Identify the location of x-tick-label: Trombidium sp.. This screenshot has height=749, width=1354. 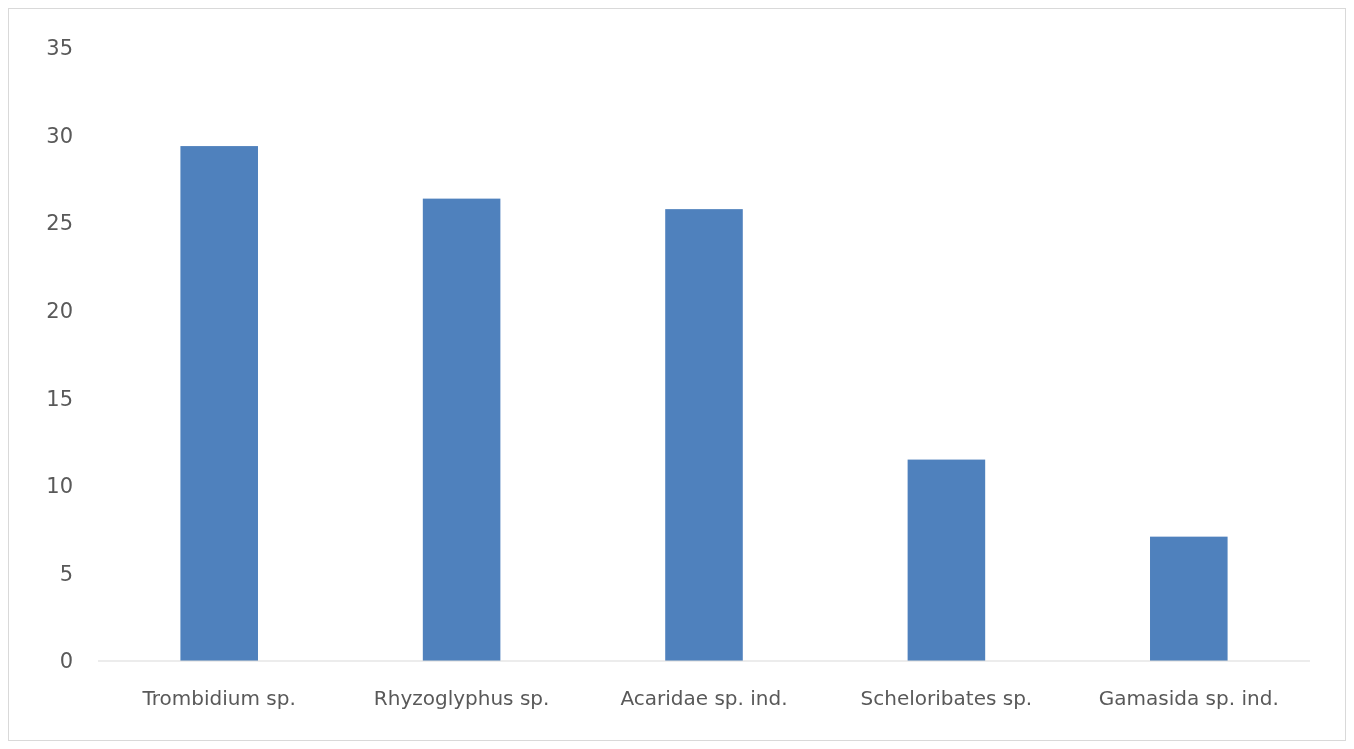
(218, 698).